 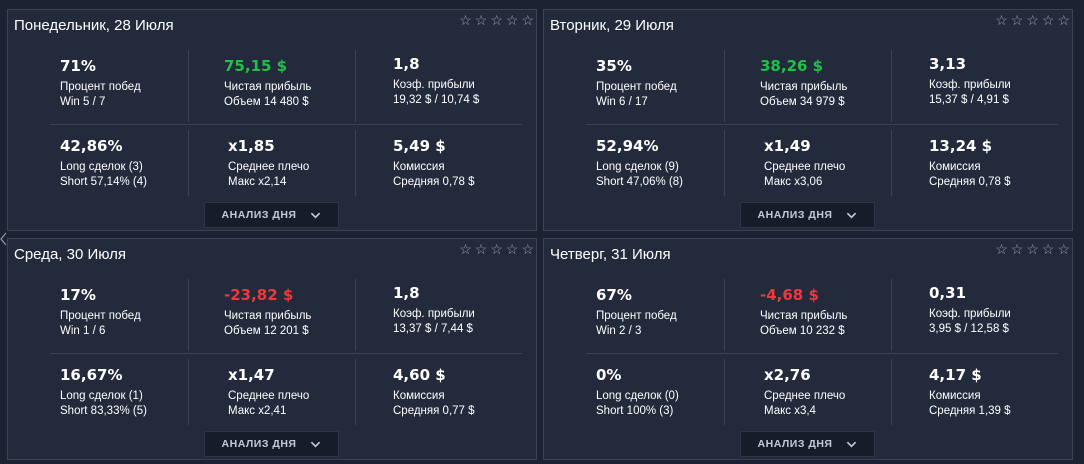 I want to click on win-rate-sub: Win 1 / 6, so click(x=83, y=331).